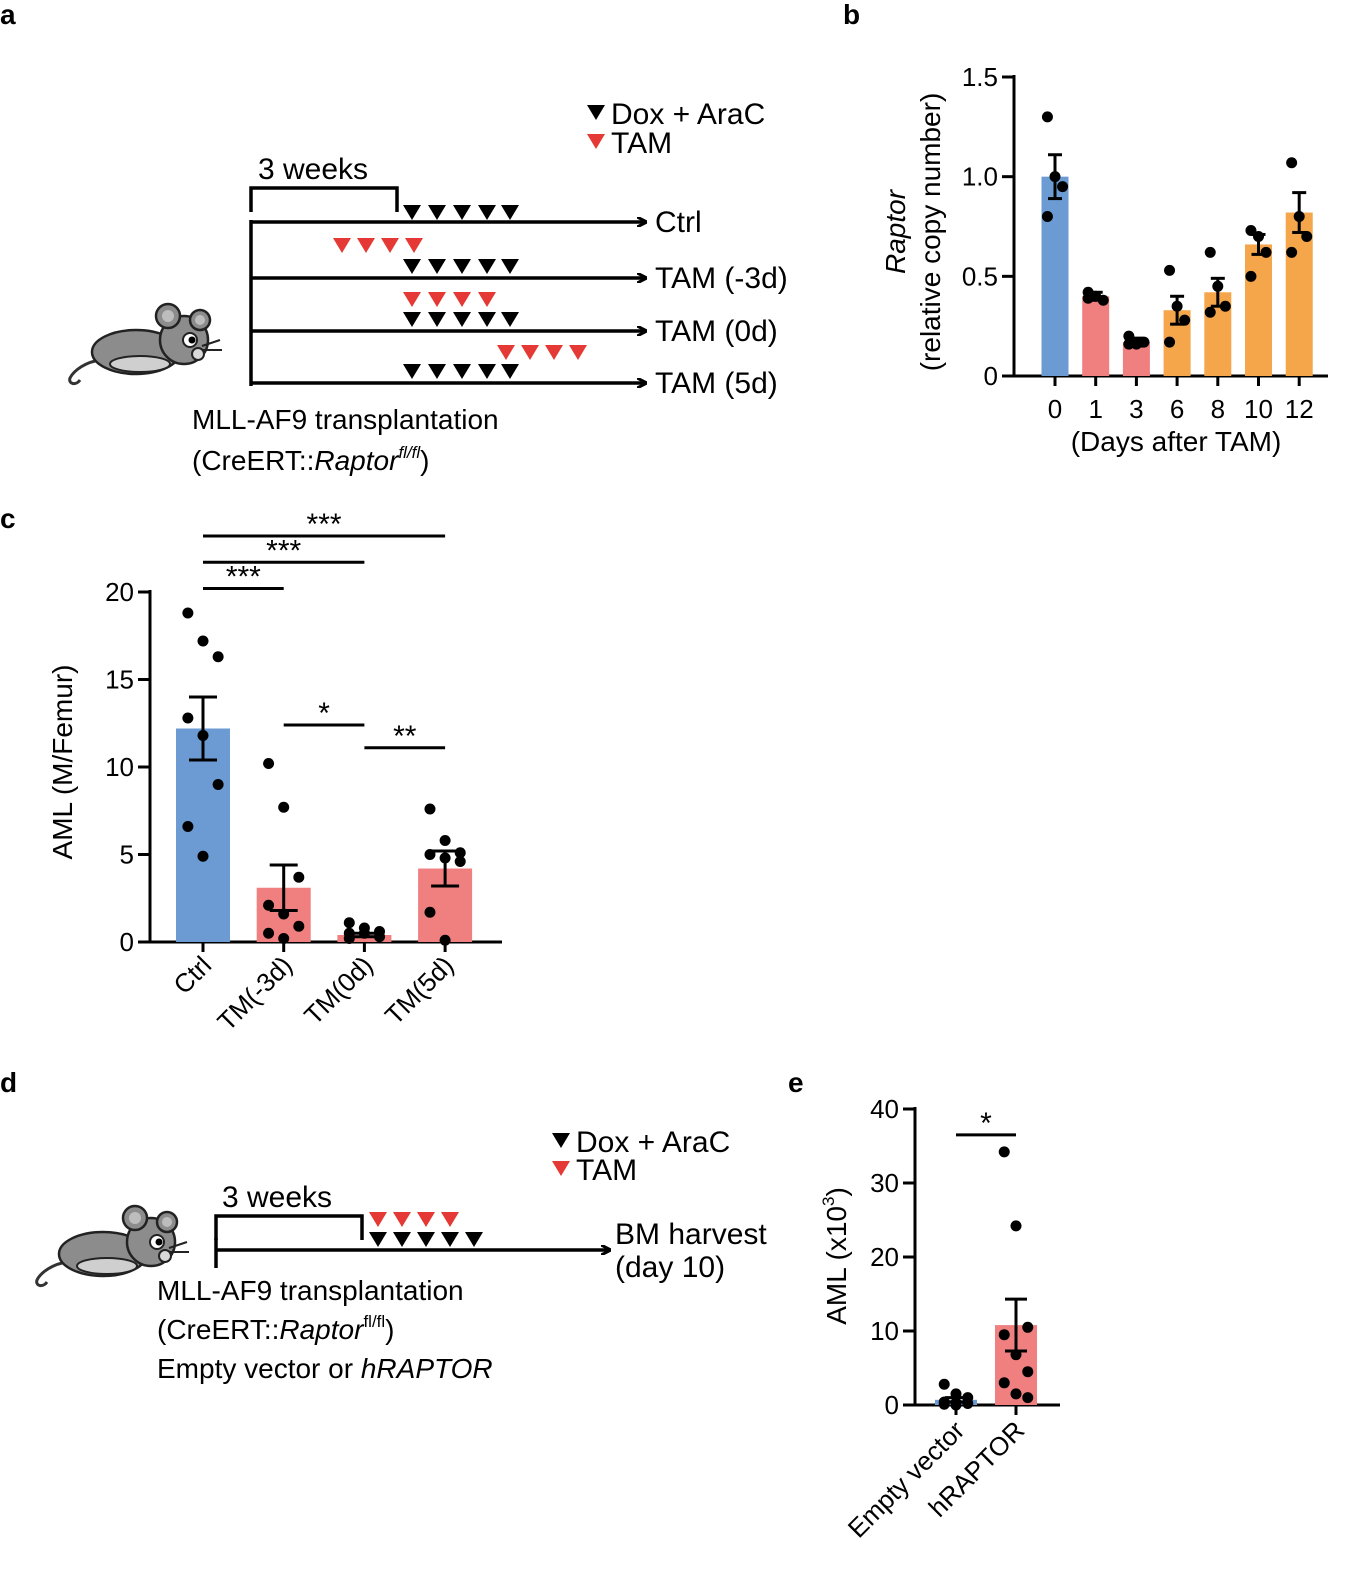 The width and height of the screenshot is (1350, 1591). What do you see at coordinates (796, 1082) in the screenshot?
I see `panel-label-e: e` at bounding box center [796, 1082].